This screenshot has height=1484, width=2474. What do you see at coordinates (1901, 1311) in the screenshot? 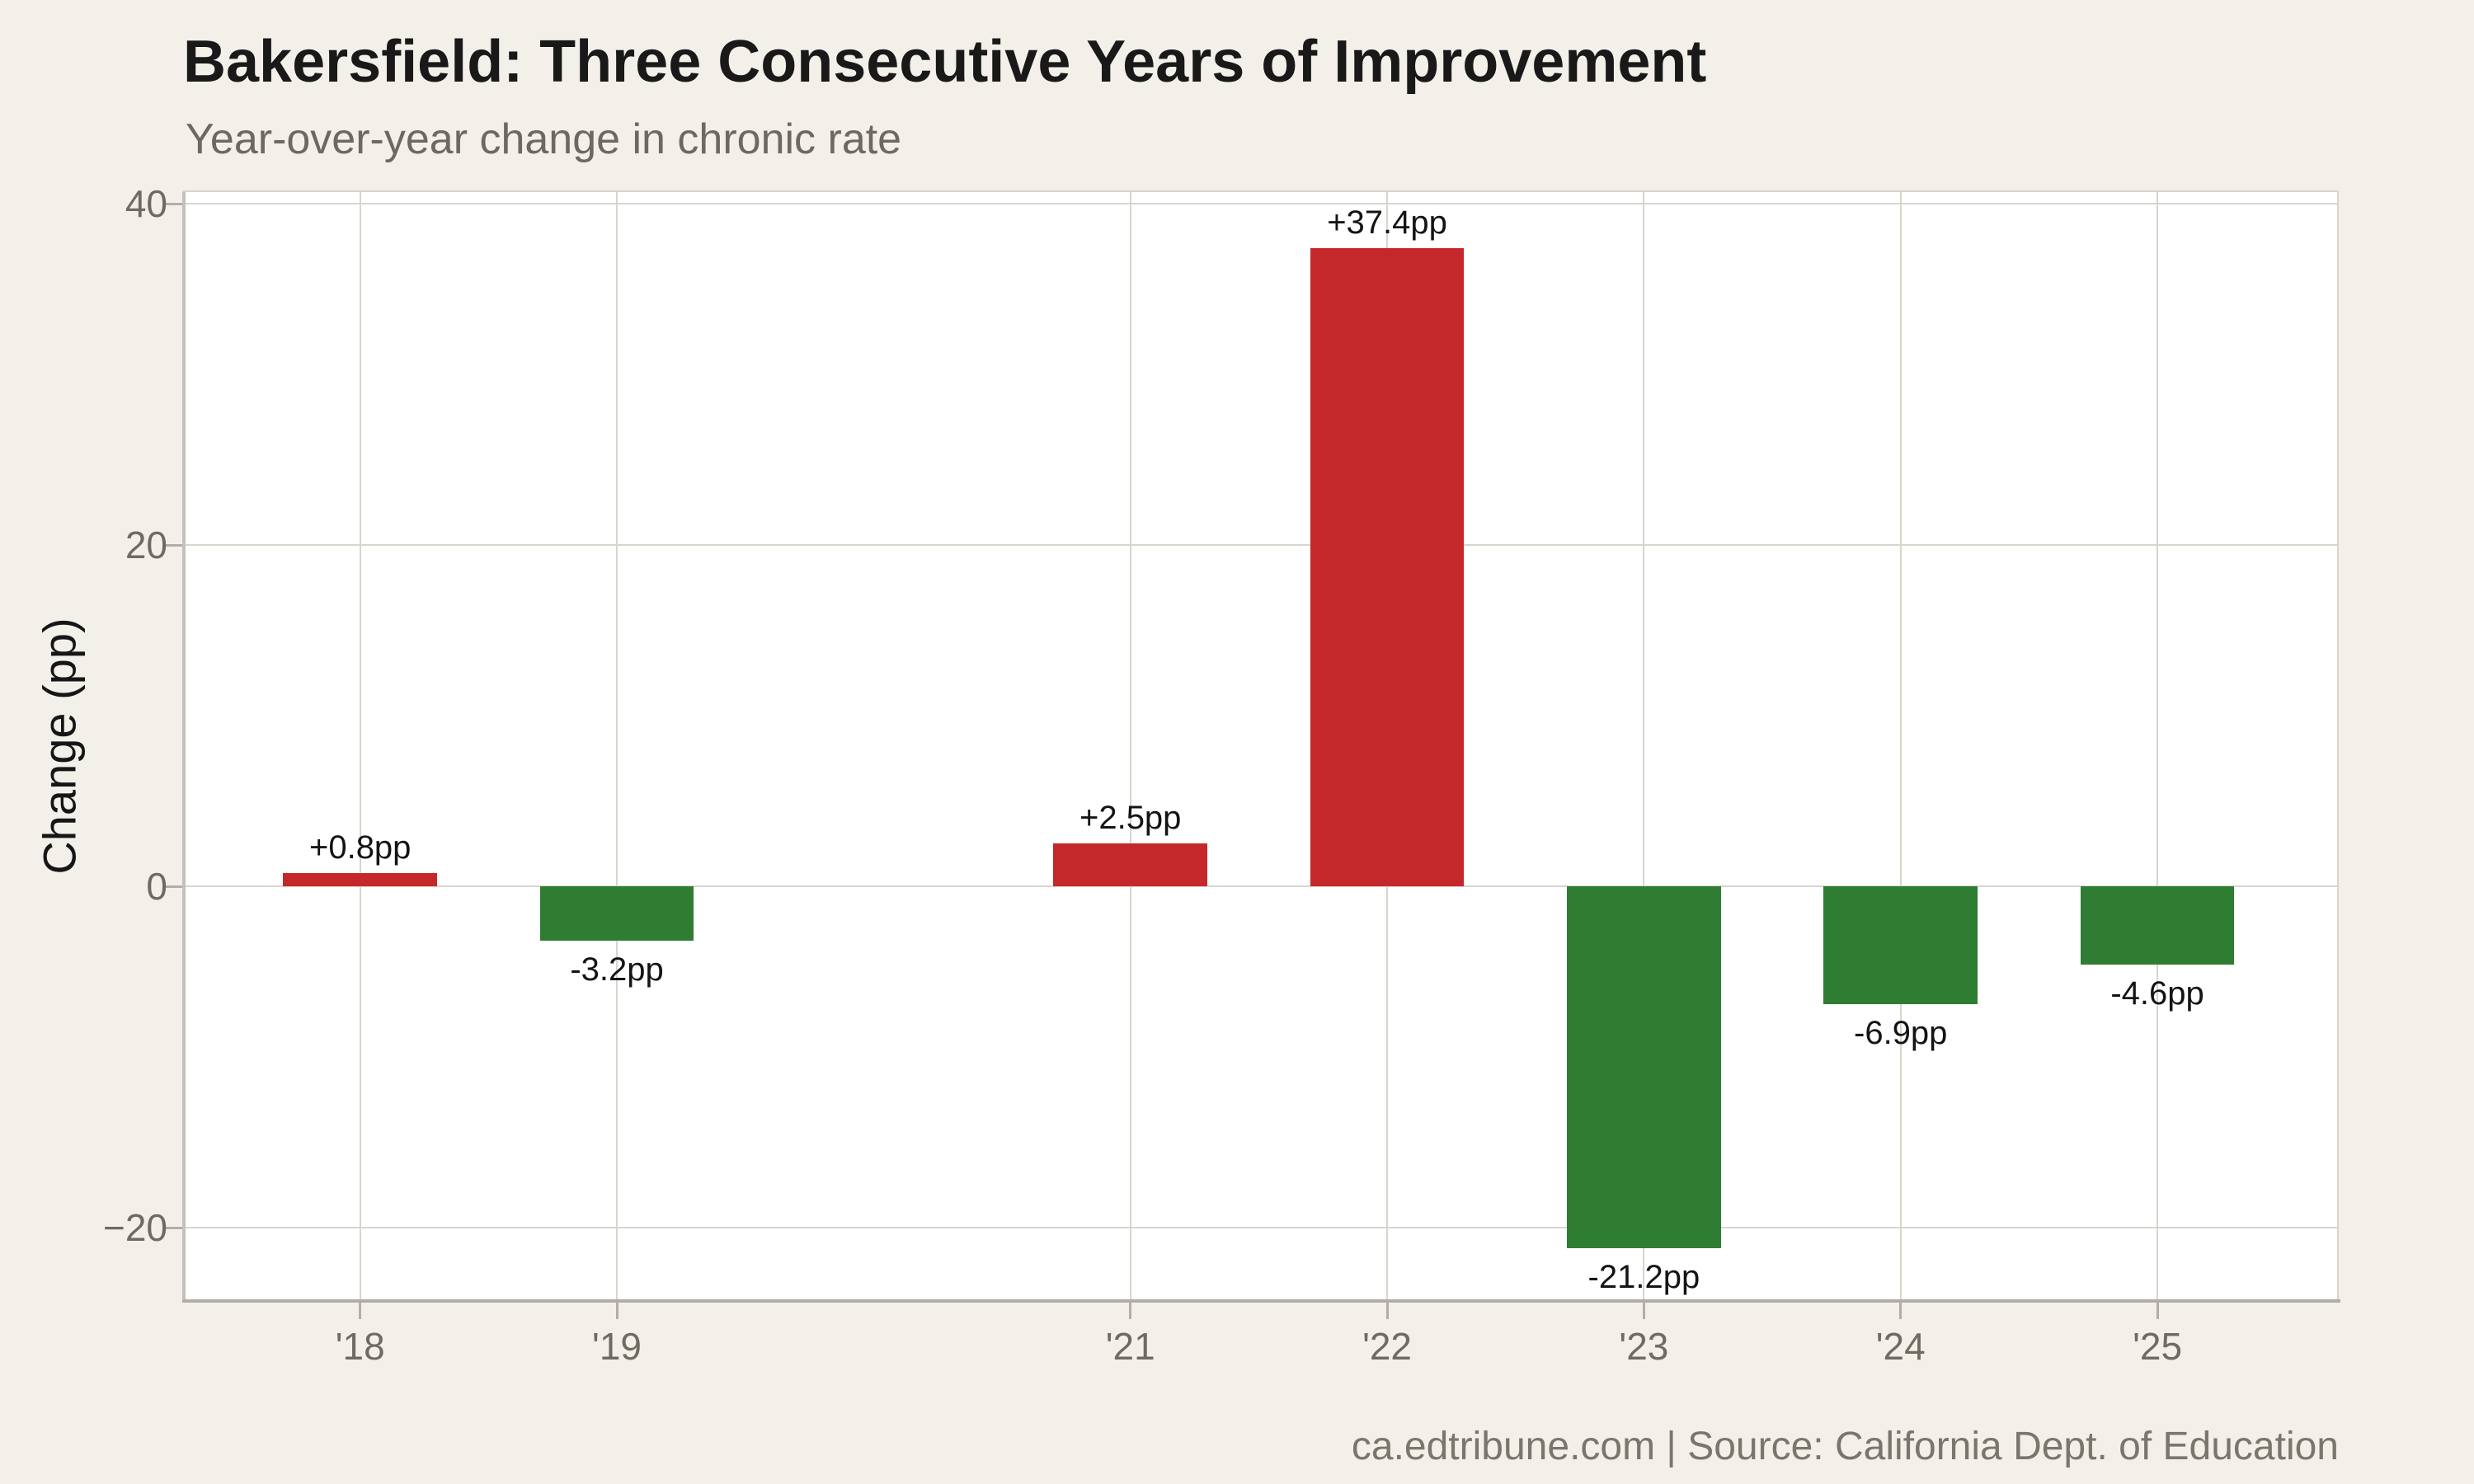
I see `x-tick-mark-2024` at bounding box center [1901, 1311].